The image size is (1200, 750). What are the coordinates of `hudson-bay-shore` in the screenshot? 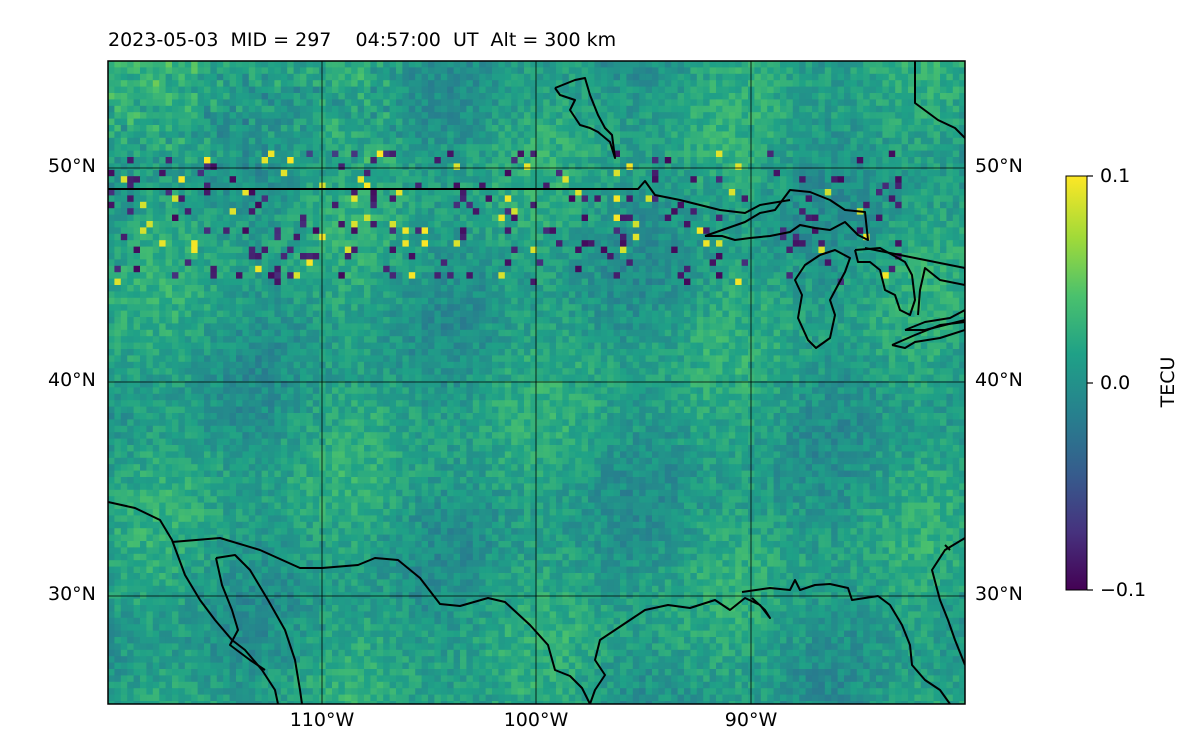 It's located at (939, 100).